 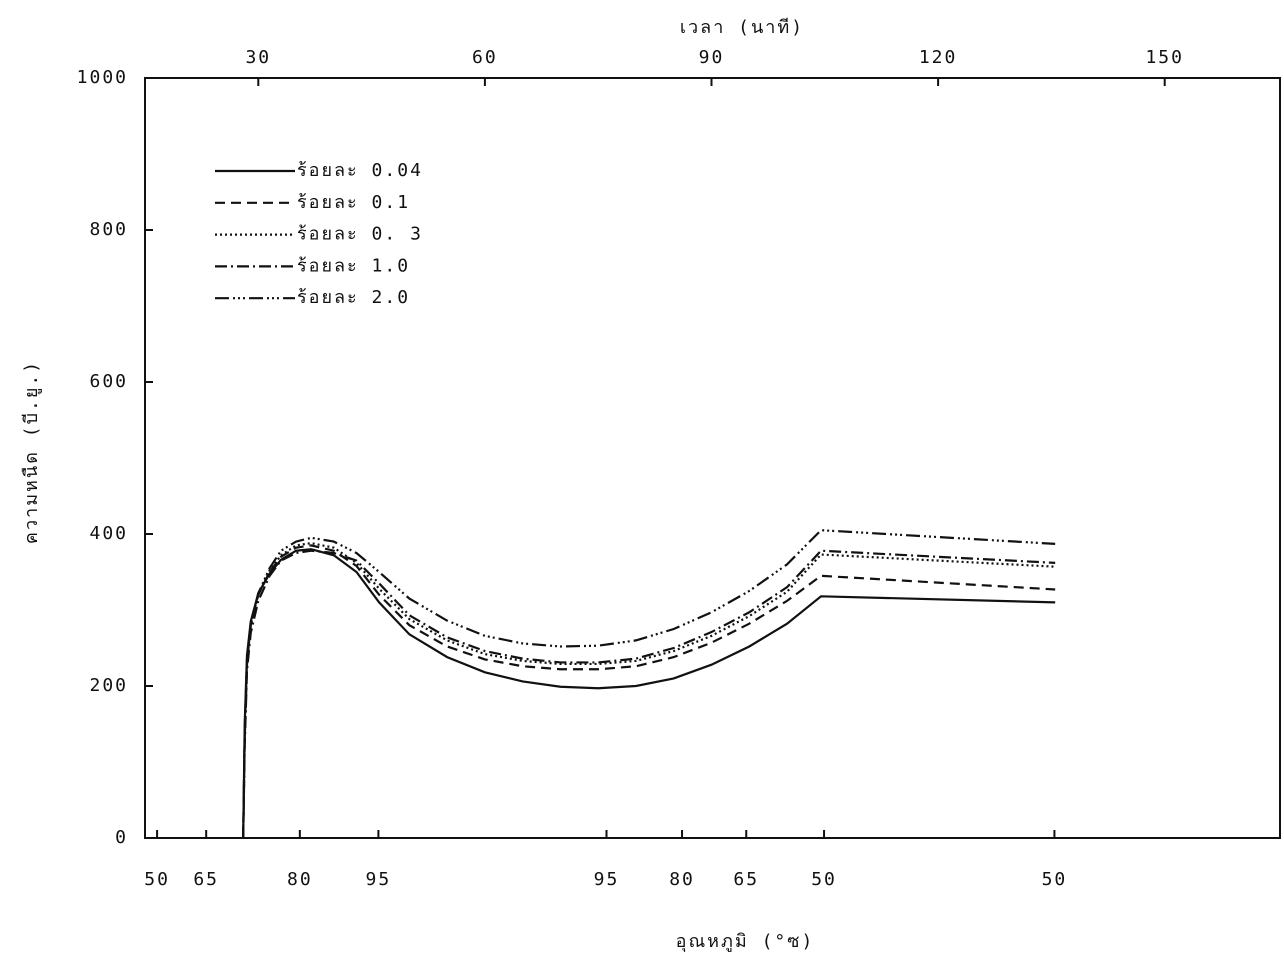 I want to click on y-tick-label: 0, so click(x=121, y=837).